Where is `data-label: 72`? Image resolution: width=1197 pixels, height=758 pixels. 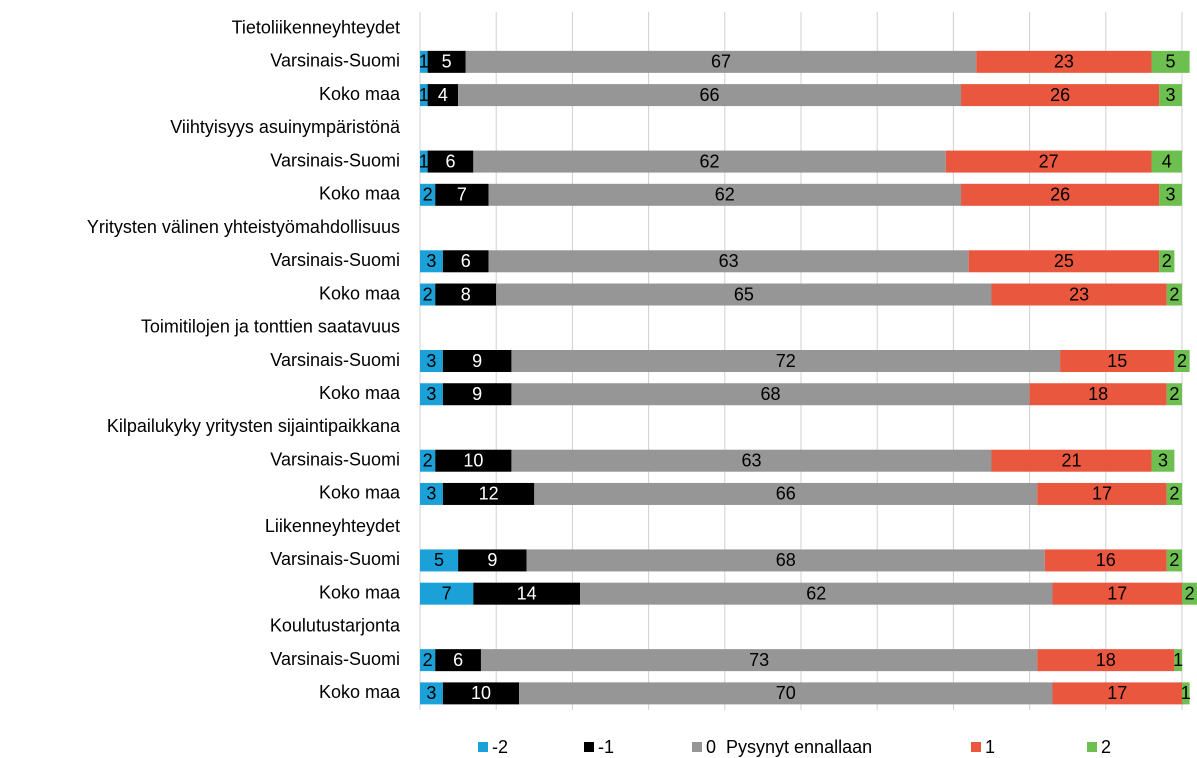
data-label: 72 is located at coordinates (786, 361).